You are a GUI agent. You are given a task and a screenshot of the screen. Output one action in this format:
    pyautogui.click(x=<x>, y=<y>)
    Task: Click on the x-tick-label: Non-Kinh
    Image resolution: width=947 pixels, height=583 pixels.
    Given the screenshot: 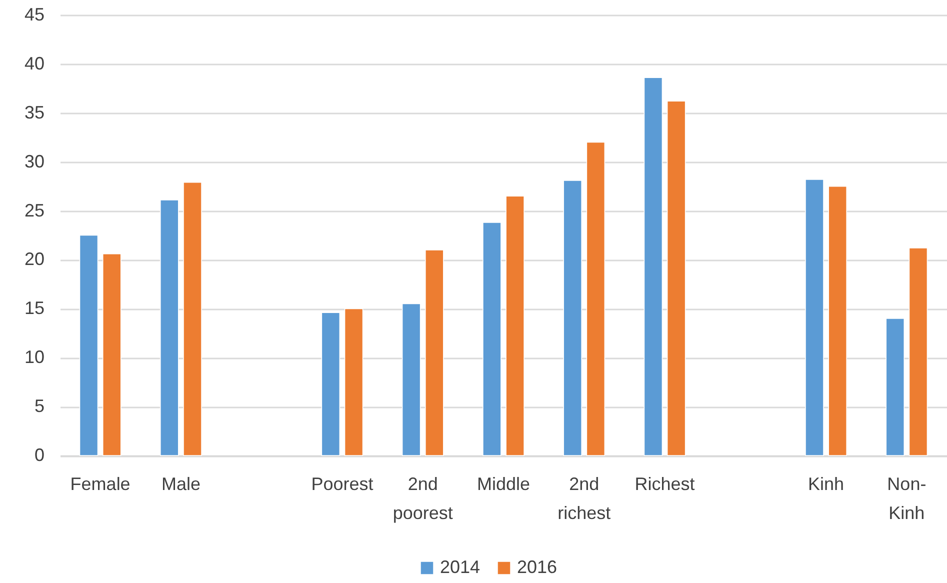 What is the action you would take?
    pyautogui.click(x=906, y=498)
    